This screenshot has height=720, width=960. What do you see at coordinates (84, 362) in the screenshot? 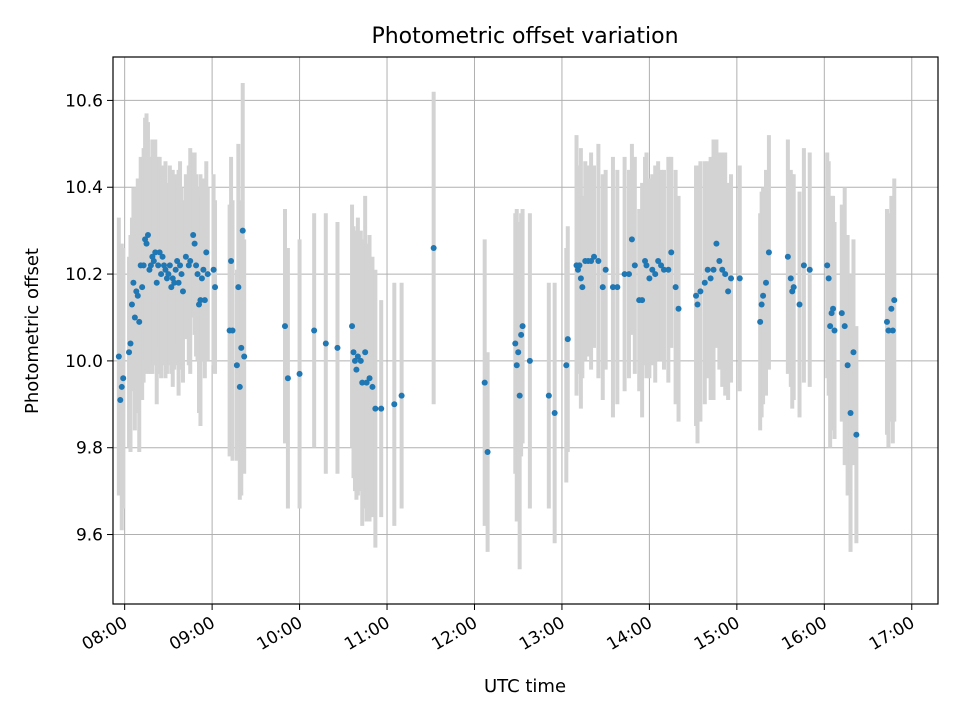
I see `y-tick-label: 10.0` at bounding box center [84, 362].